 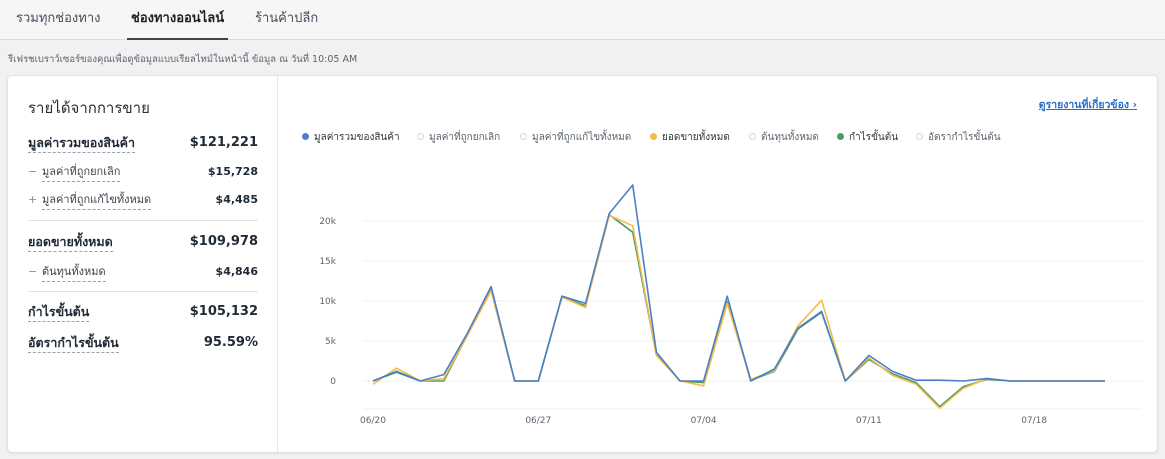 What do you see at coordinates (73, 343) in the screenshot?
I see `margin-label: อัตรากำไรขั้นต้น` at bounding box center [73, 343].